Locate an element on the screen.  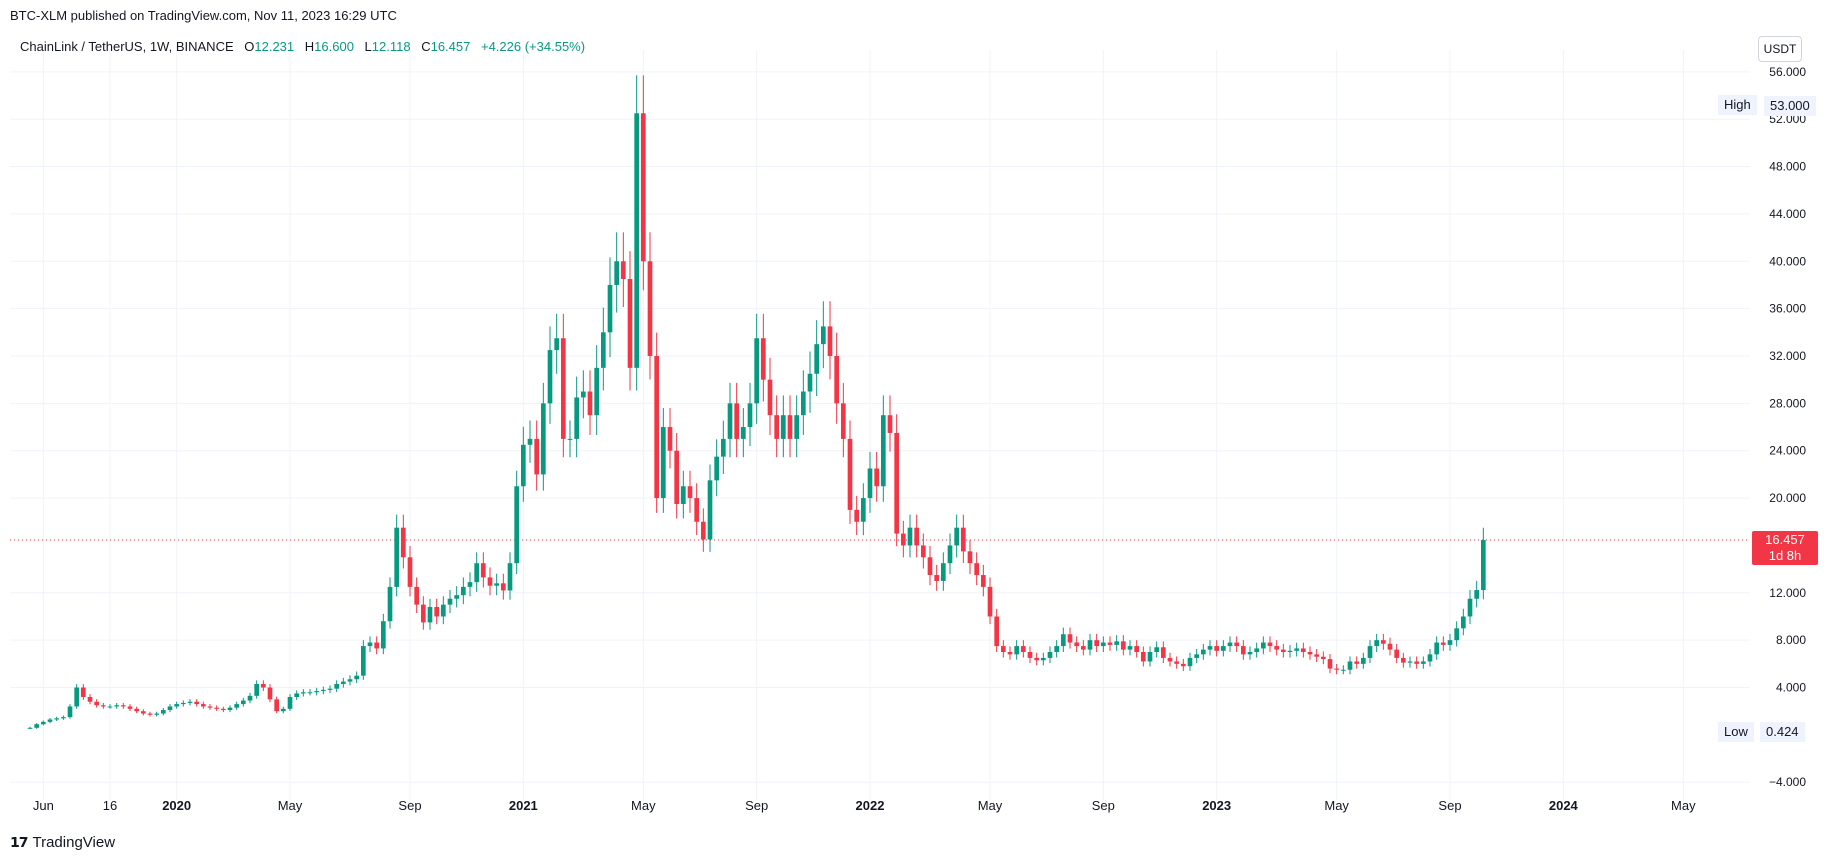
high-value: 16.600 is located at coordinates (334, 46).